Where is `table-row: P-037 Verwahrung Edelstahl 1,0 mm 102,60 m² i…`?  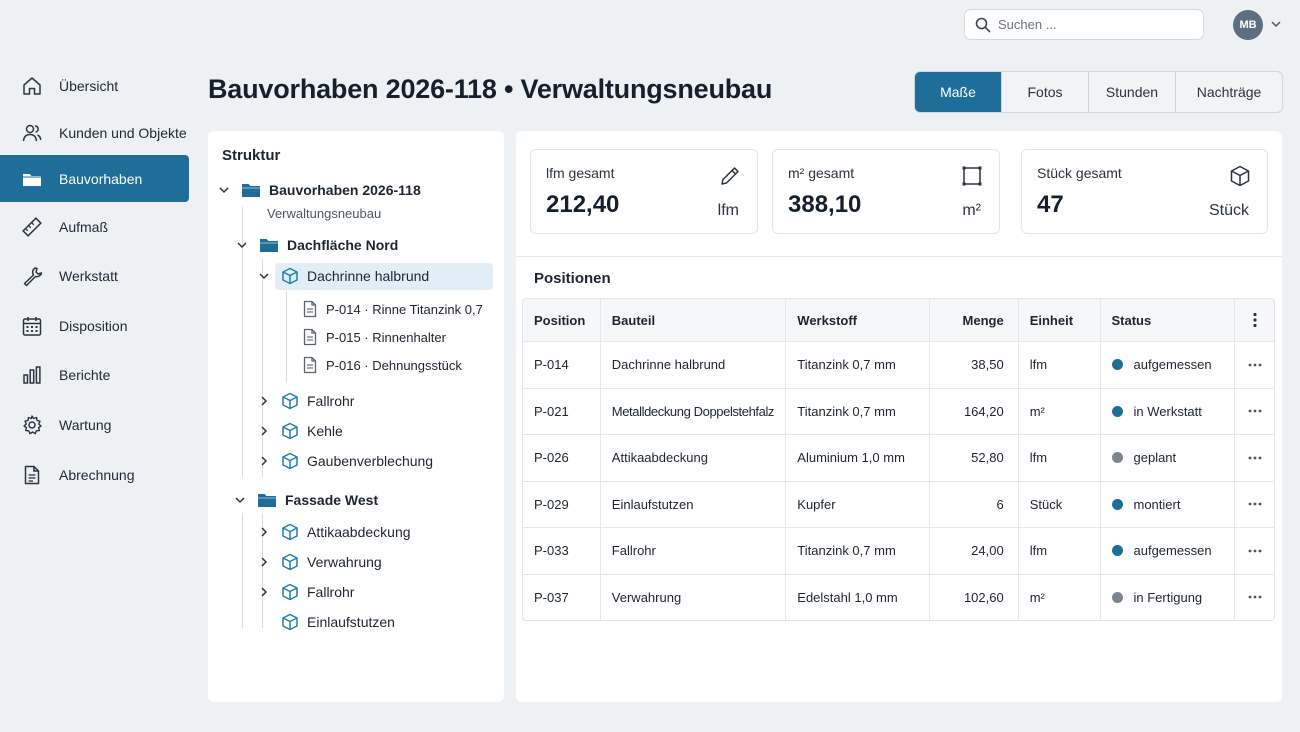
table-row: P-037 Verwahrung Edelstahl 1,0 mm 102,60 m² i… is located at coordinates (898, 596).